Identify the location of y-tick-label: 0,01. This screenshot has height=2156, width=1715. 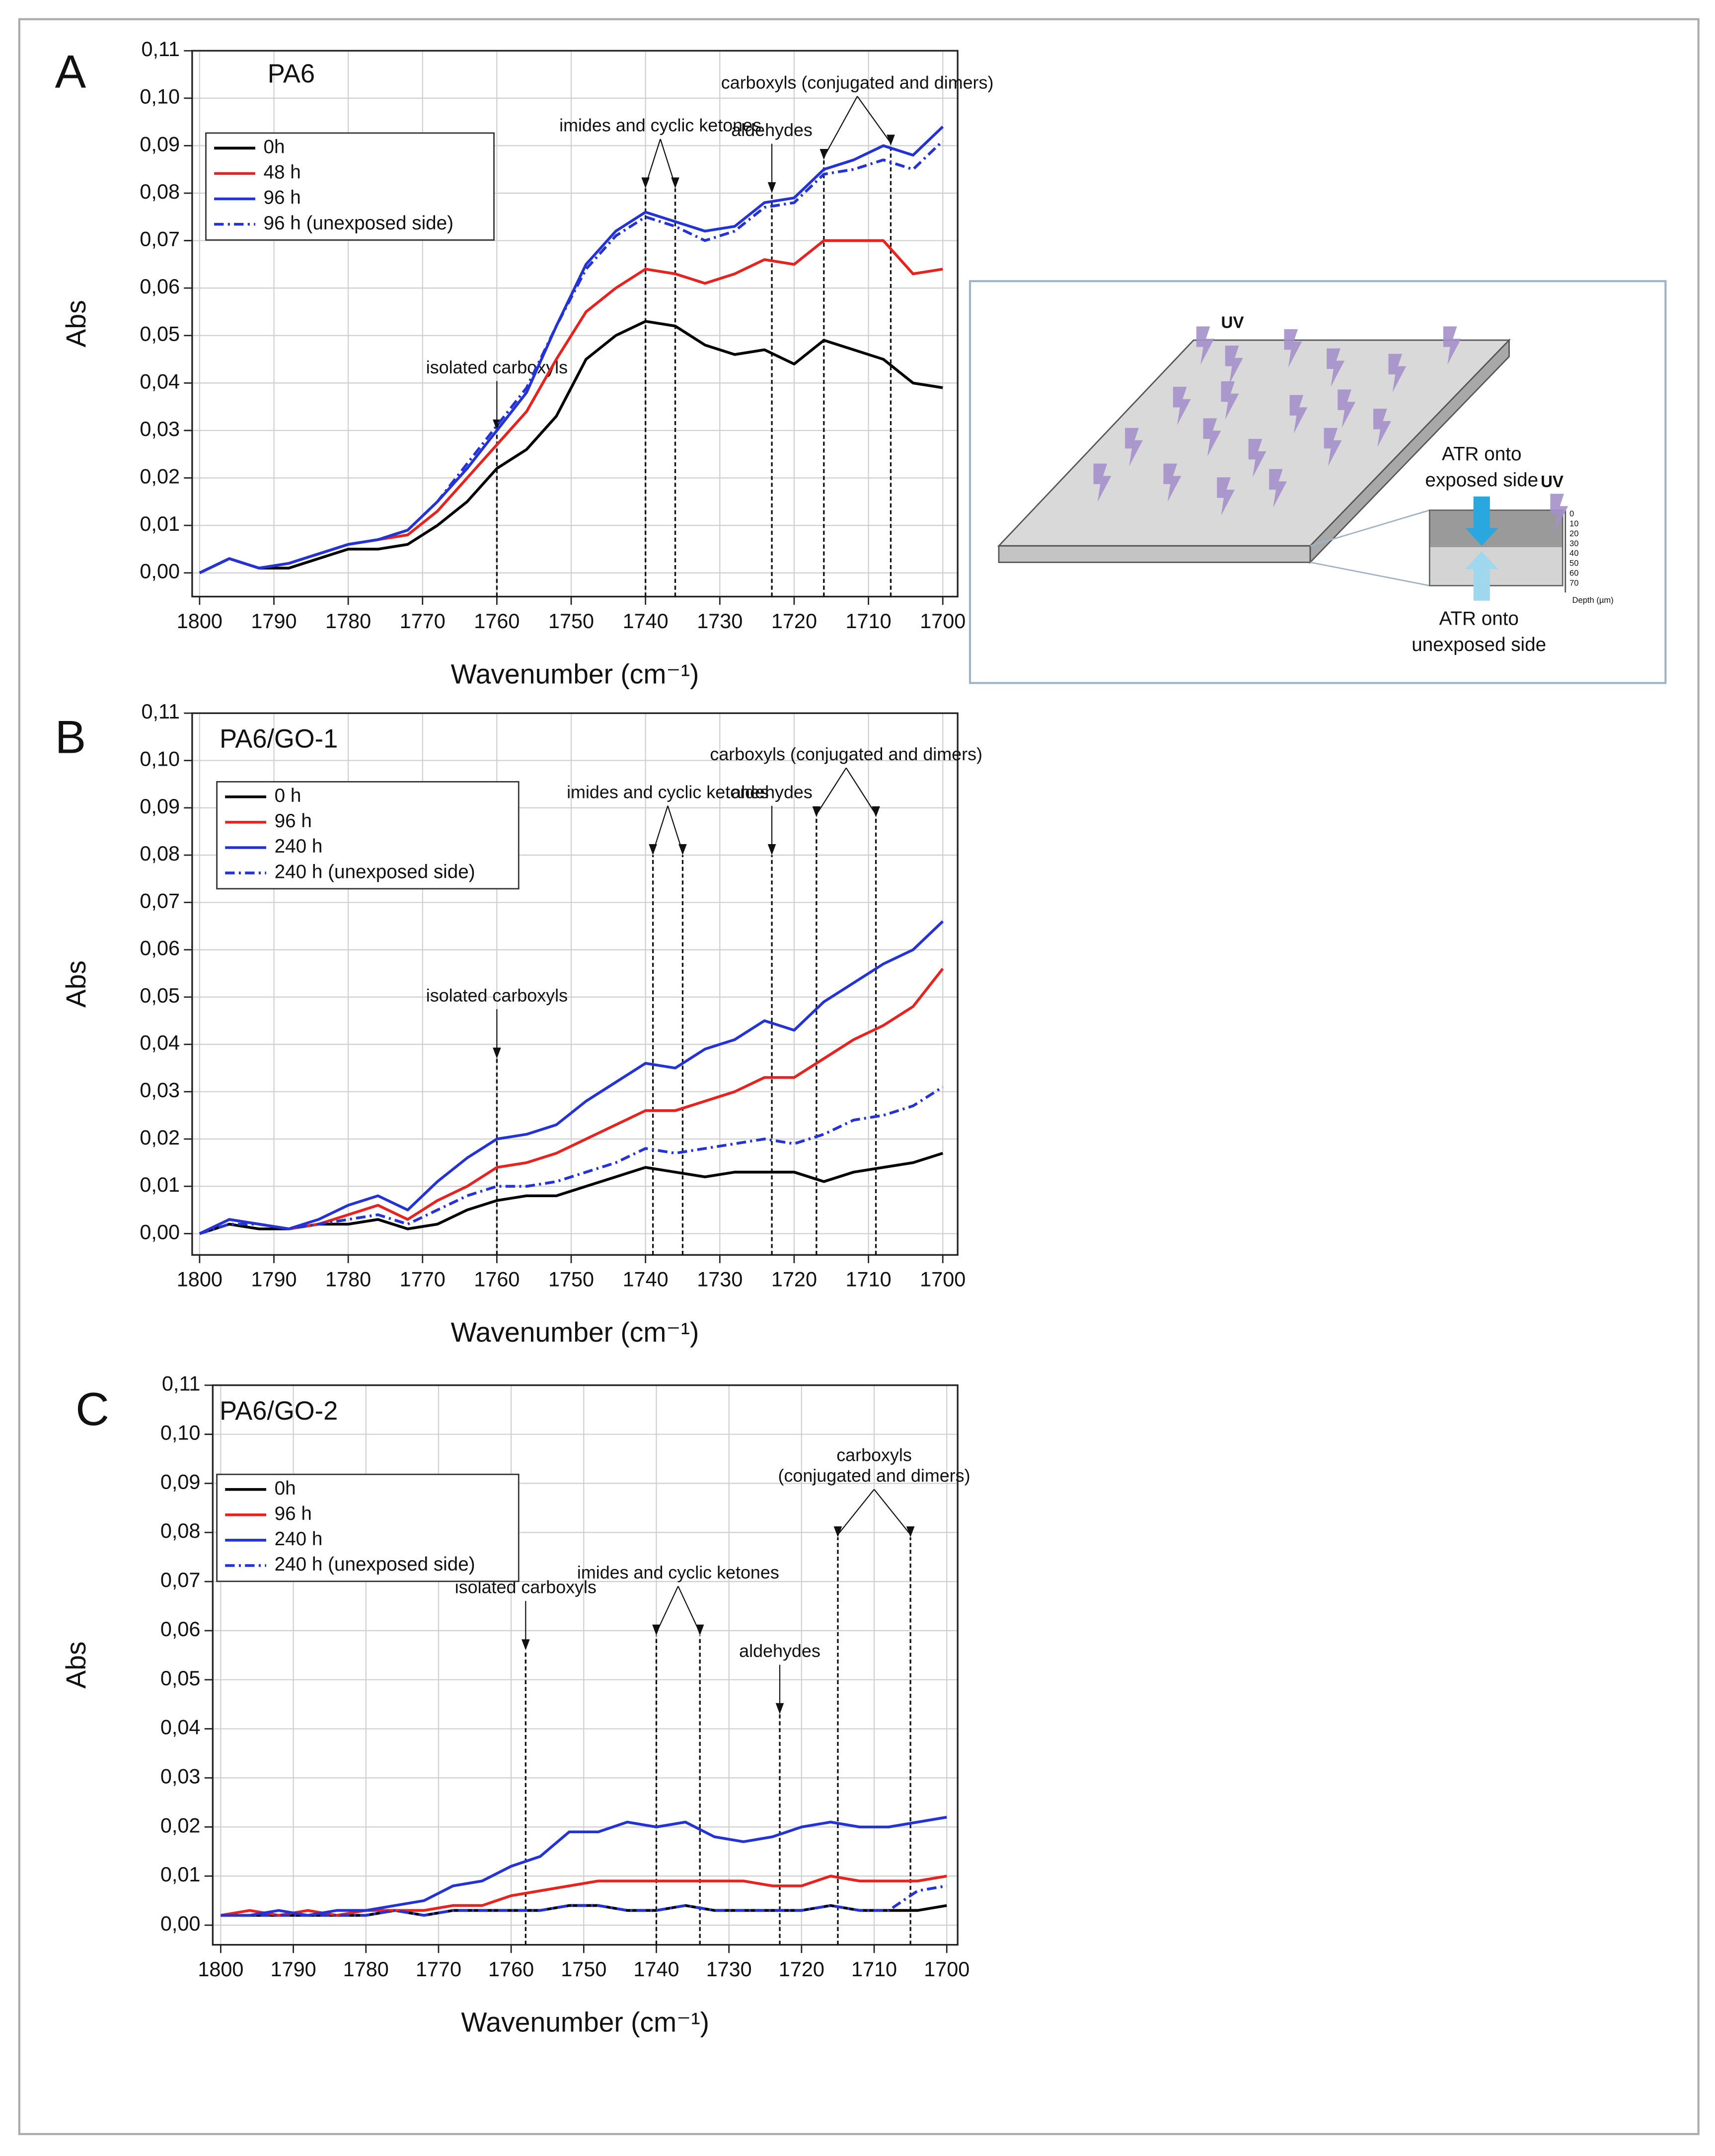
(160, 523).